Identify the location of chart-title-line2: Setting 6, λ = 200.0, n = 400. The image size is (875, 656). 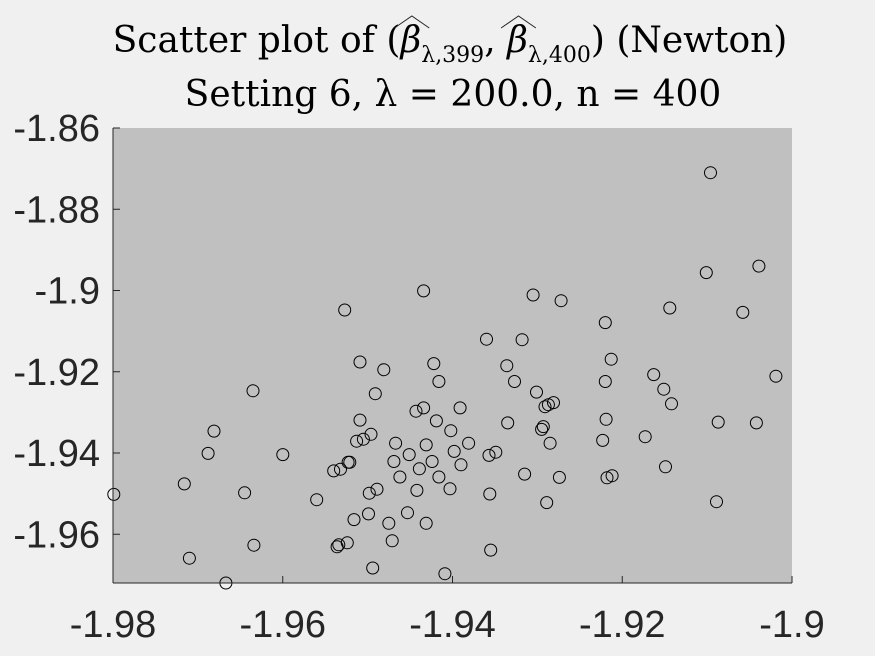
(453, 94).